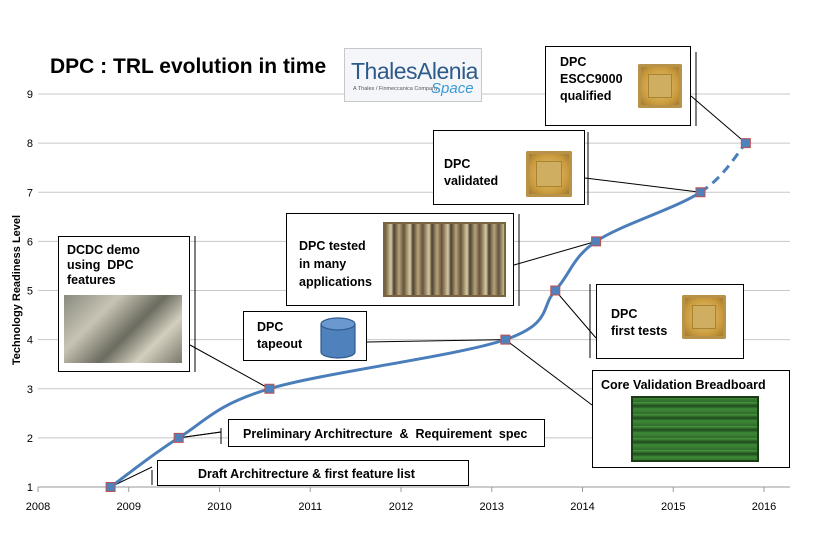 The height and width of the screenshot is (560, 828). What do you see at coordinates (17, 290) in the screenshot?
I see `y-axis-label: Technology Readiness Level` at bounding box center [17, 290].